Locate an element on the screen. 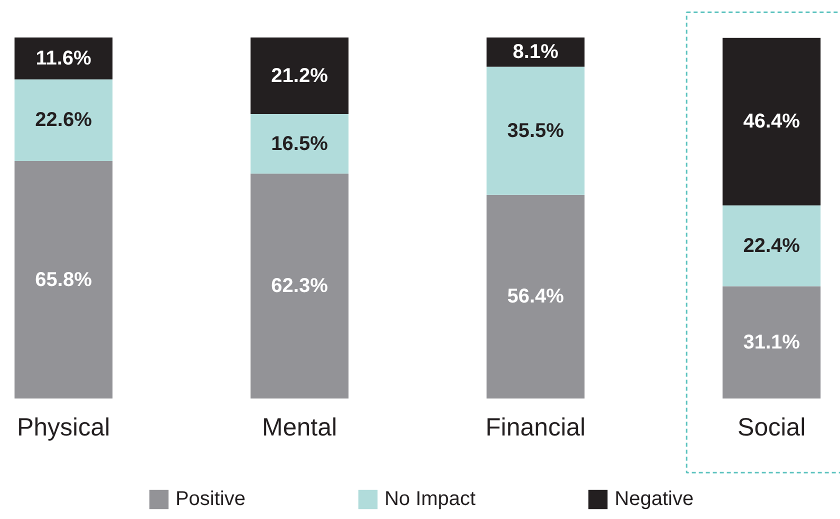  legend-label: Negative is located at coordinates (654, 499).